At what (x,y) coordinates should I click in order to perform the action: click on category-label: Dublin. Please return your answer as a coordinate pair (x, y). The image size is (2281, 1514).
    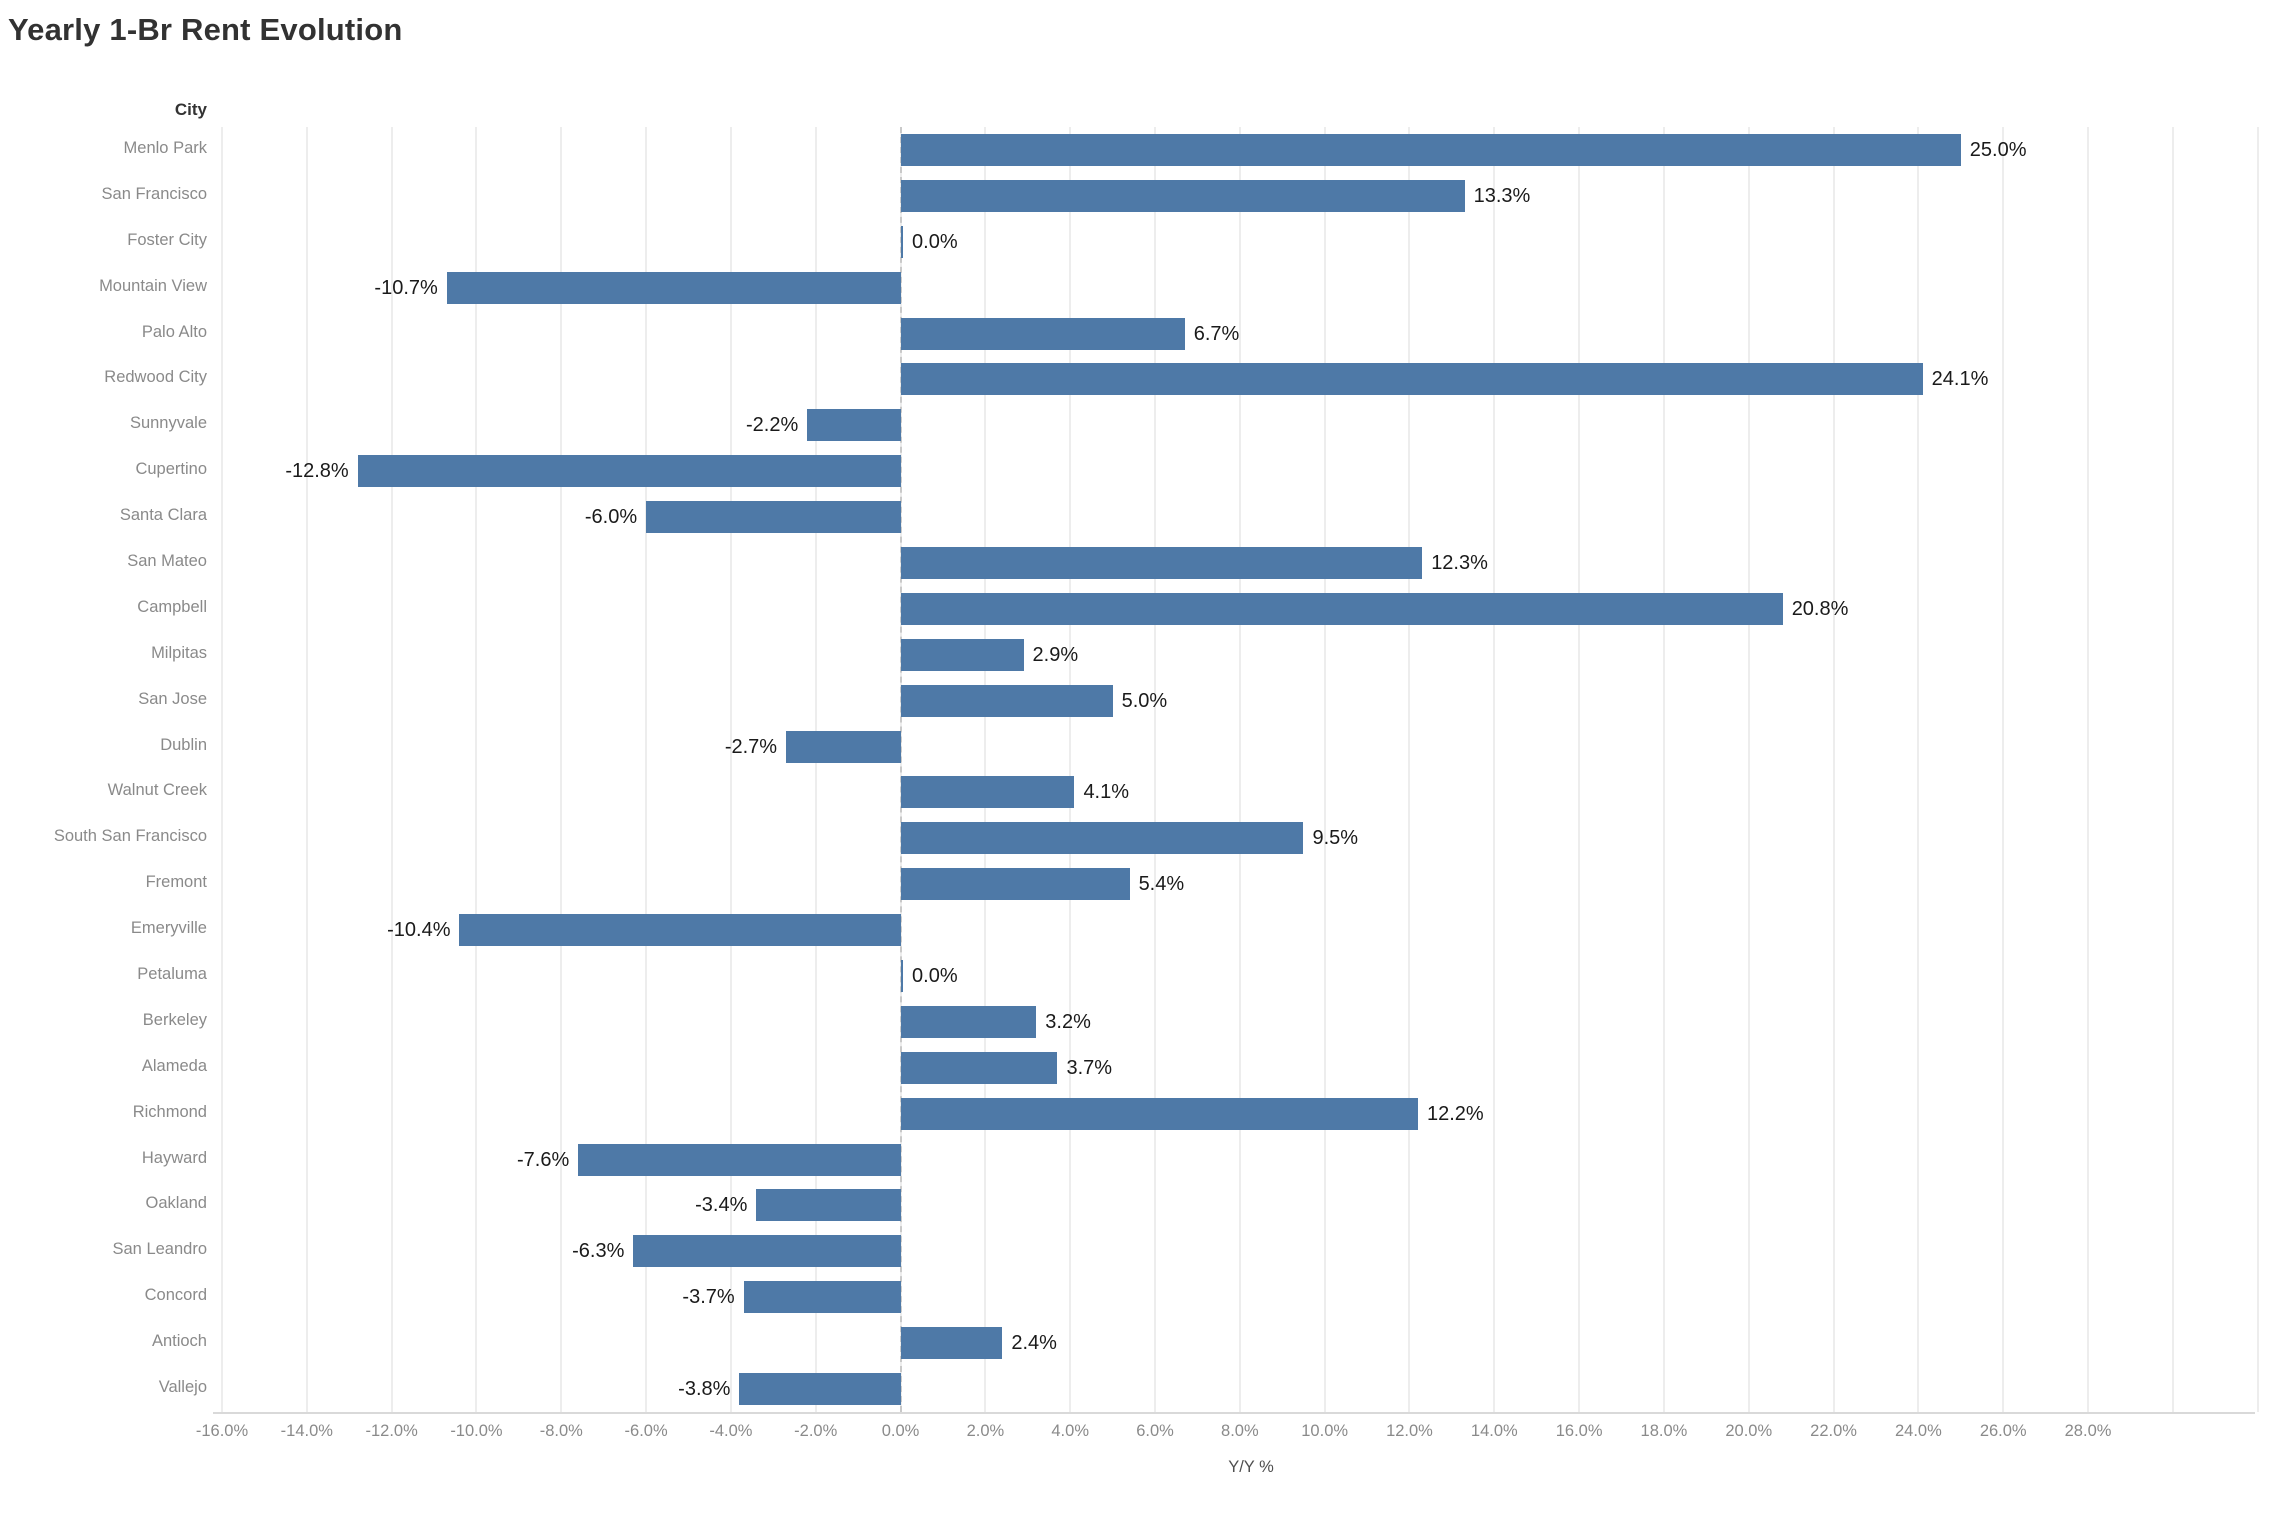
    Looking at the image, I should click on (183, 744).